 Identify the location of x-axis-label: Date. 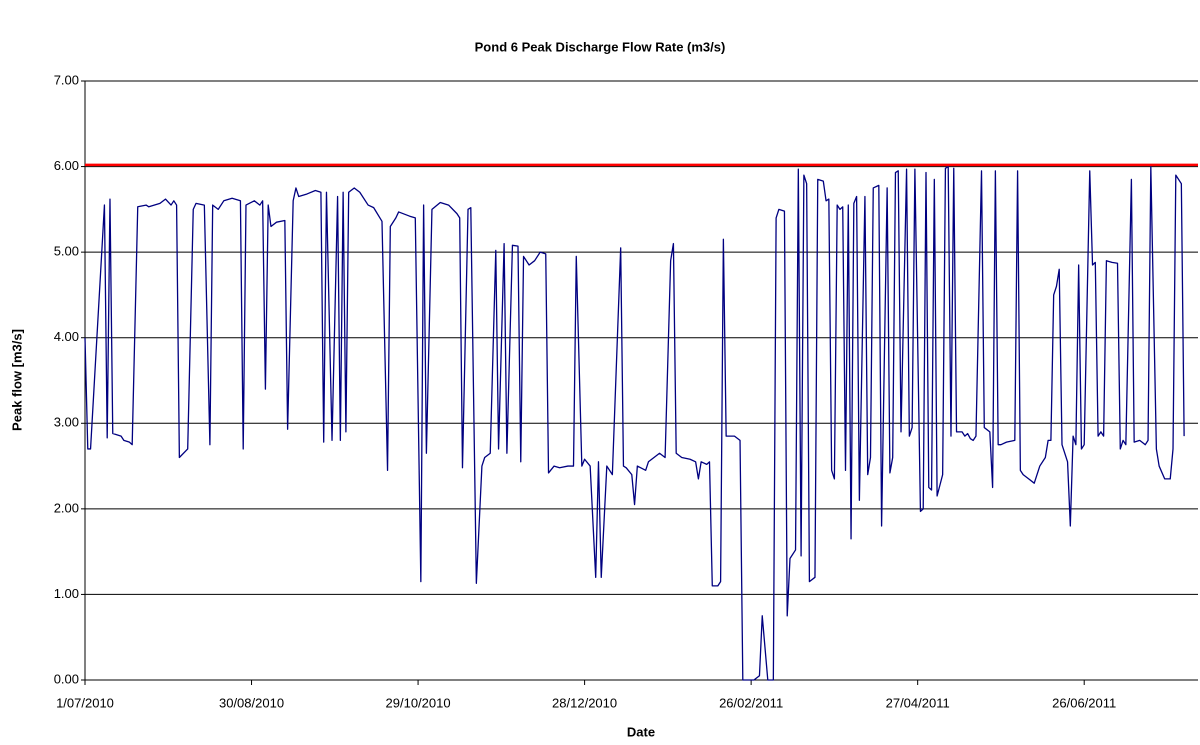
(641, 731).